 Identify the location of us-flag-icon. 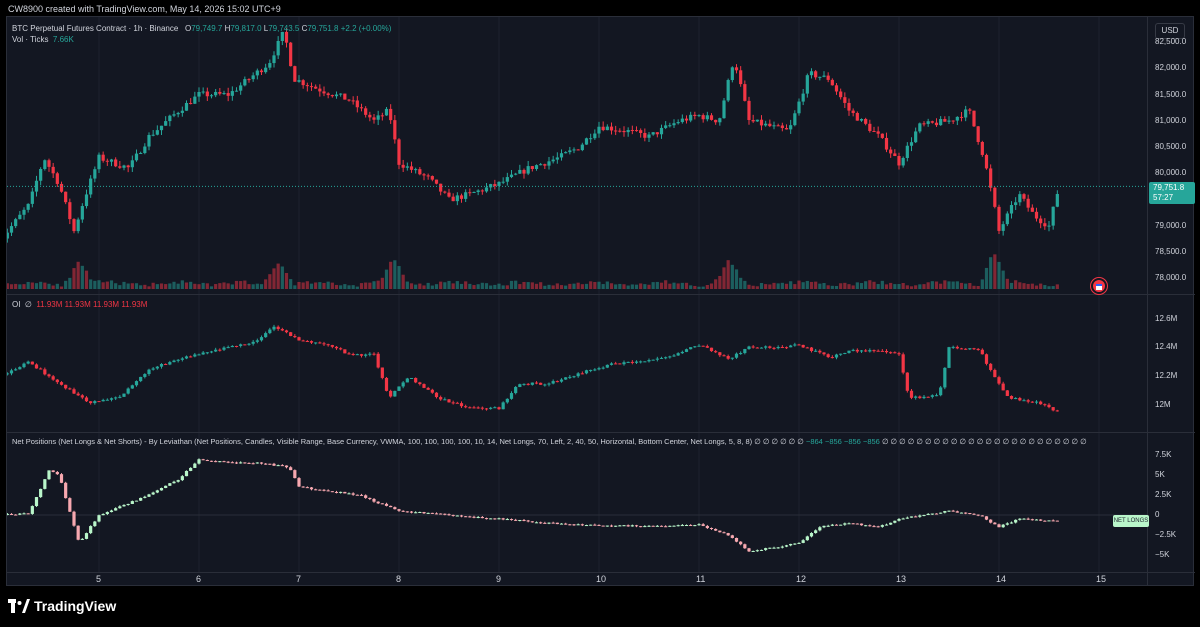
(1099, 286).